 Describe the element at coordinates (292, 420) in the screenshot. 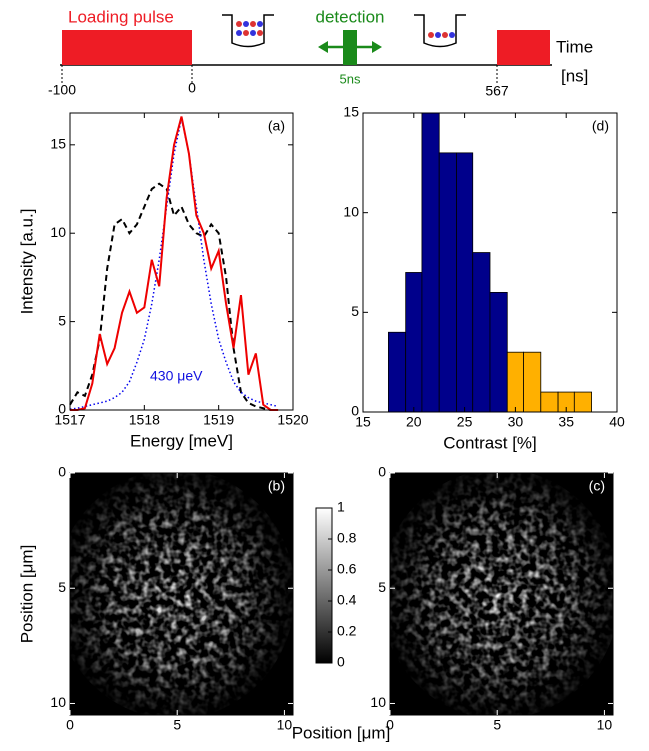

I see `x-tick-label: 1520` at that location.